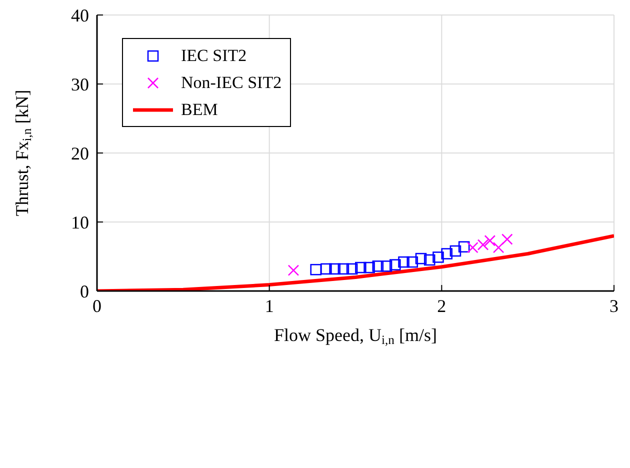  I want to click on x-axis-title: Flow Speed, U$_{i,n}$ [m/s], so click(355, 336).